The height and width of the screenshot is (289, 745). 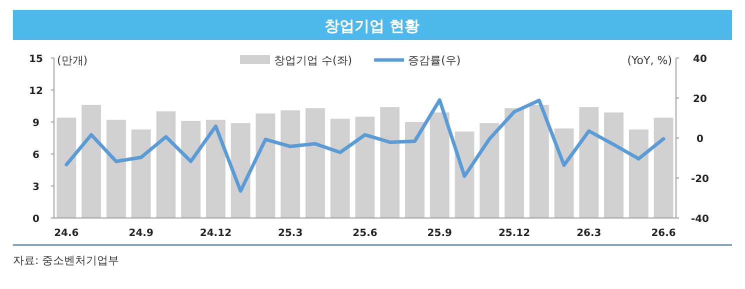 What do you see at coordinates (313, 60) in the screenshot?
I see `legend-label: 창업기업 수(좌)` at bounding box center [313, 60].